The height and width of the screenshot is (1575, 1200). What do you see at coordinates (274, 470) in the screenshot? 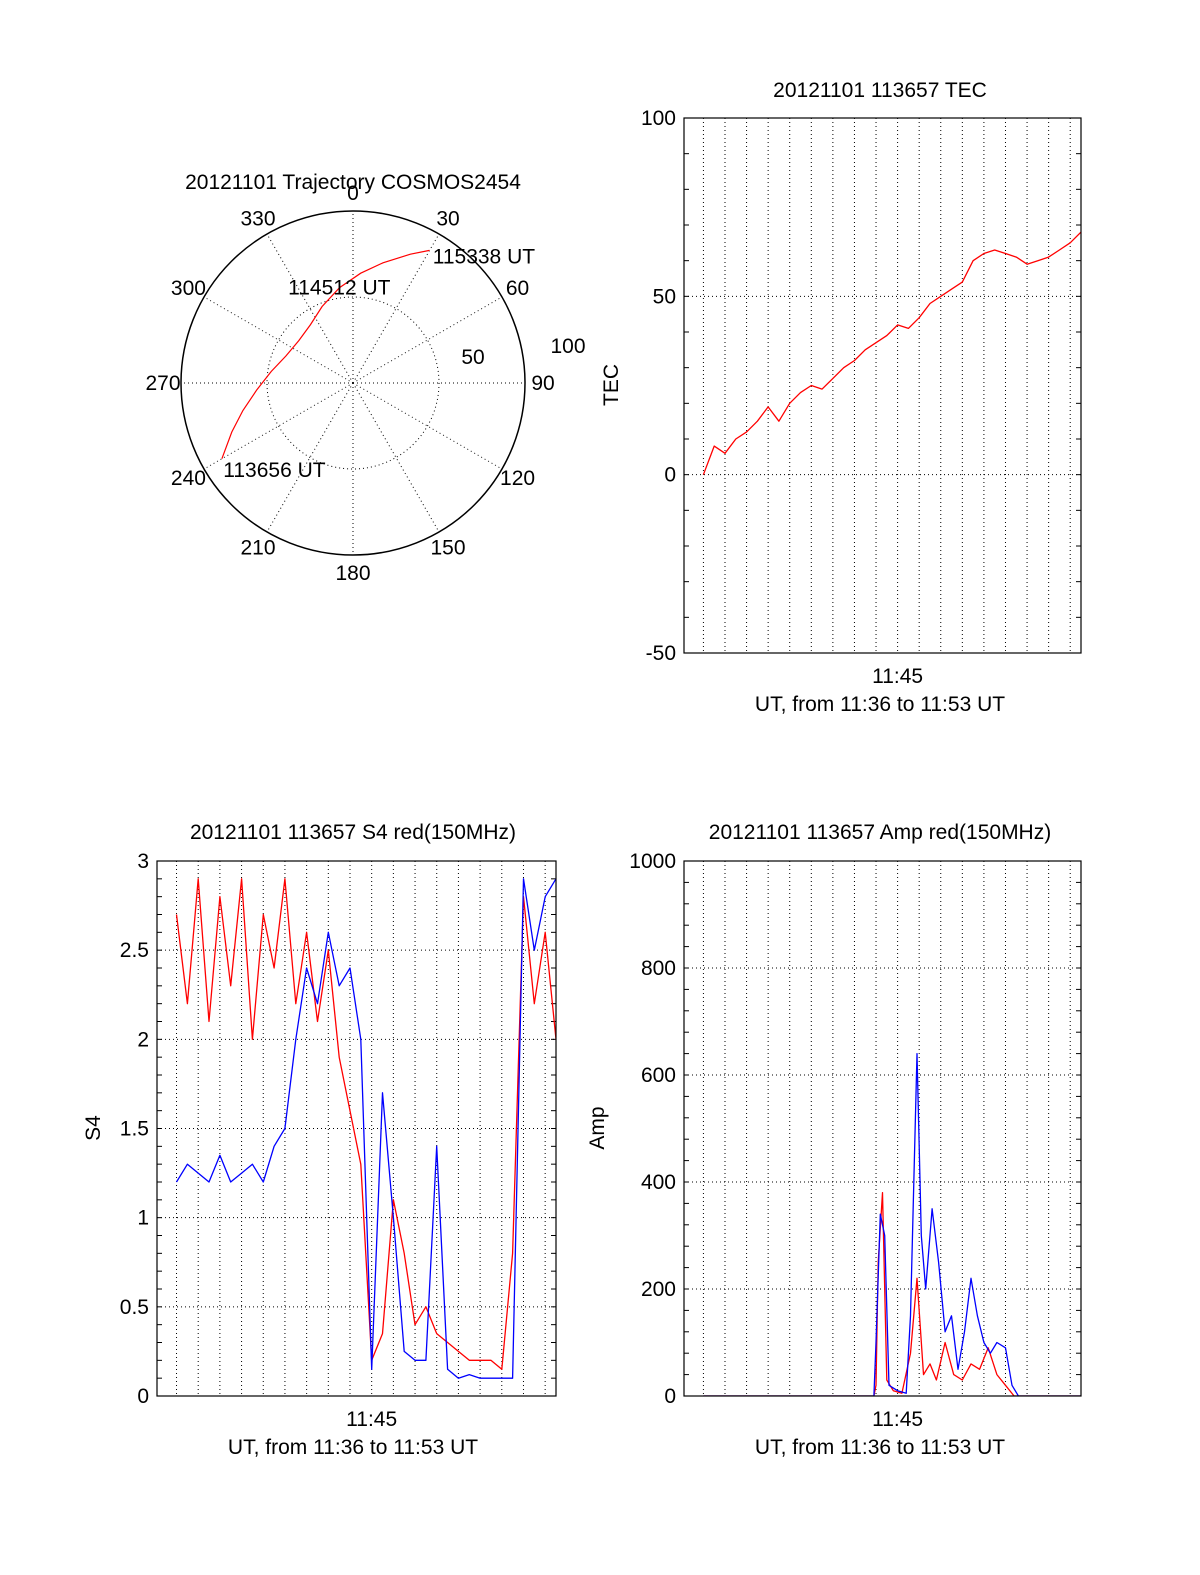
I see `time-annotation: 113656 UT` at bounding box center [274, 470].